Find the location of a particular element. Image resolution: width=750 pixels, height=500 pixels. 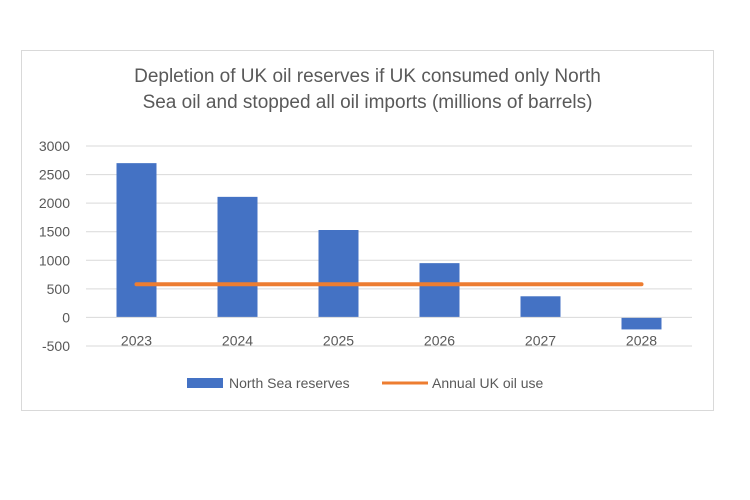

y-tick-label: 2500 is located at coordinates (54, 175).